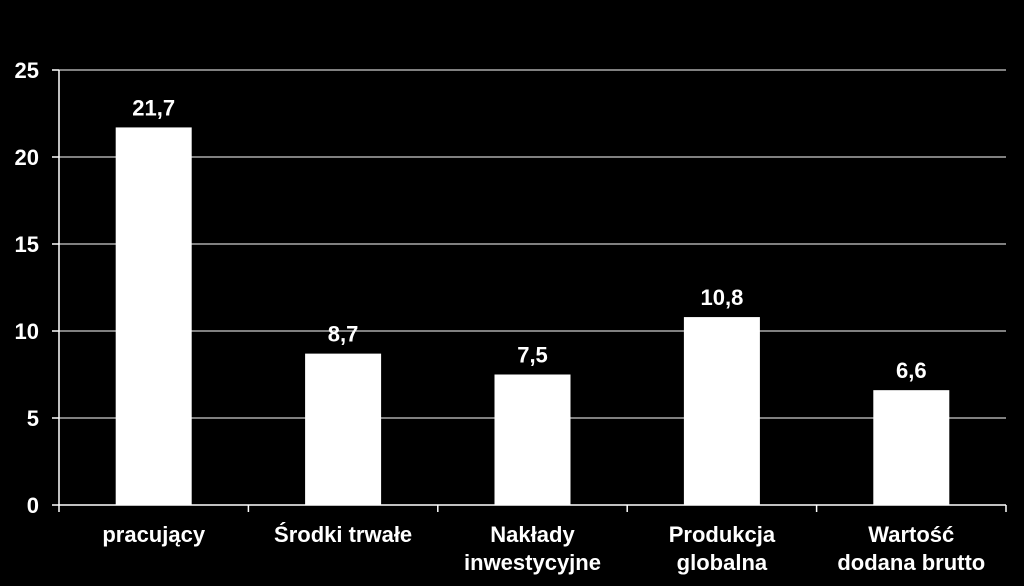 This screenshot has width=1024, height=586. What do you see at coordinates (153, 107) in the screenshot?
I see `data-label-0: 21,7` at bounding box center [153, 107].